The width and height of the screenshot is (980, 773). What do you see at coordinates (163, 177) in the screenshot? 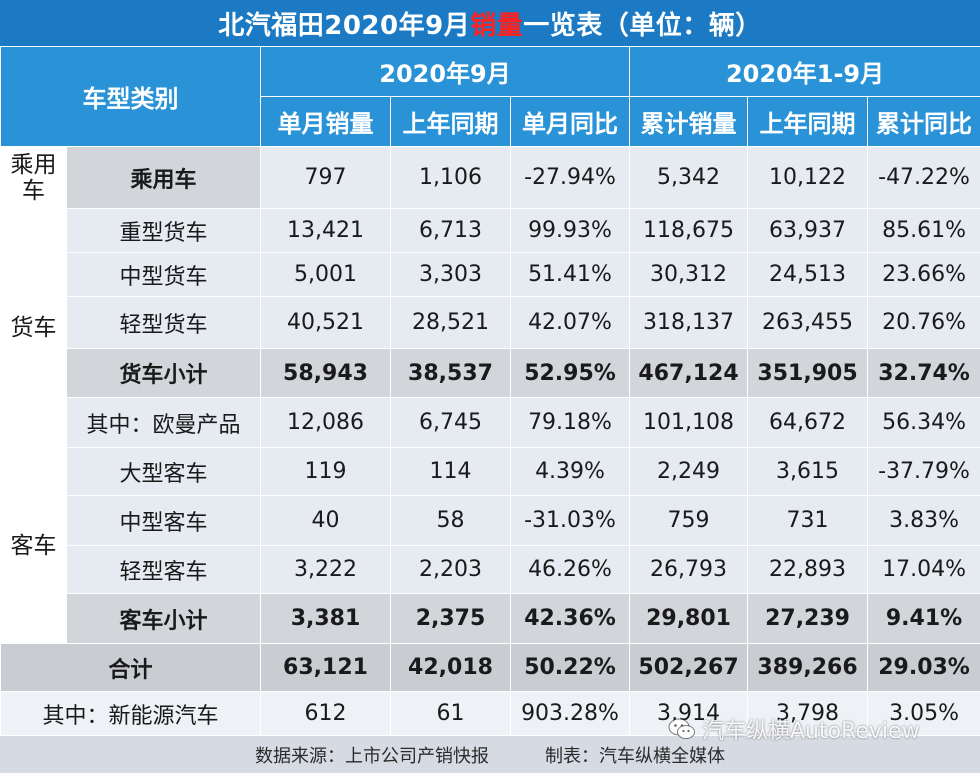
I see `row-name: 乘用车` at bounding box center [163, 177].